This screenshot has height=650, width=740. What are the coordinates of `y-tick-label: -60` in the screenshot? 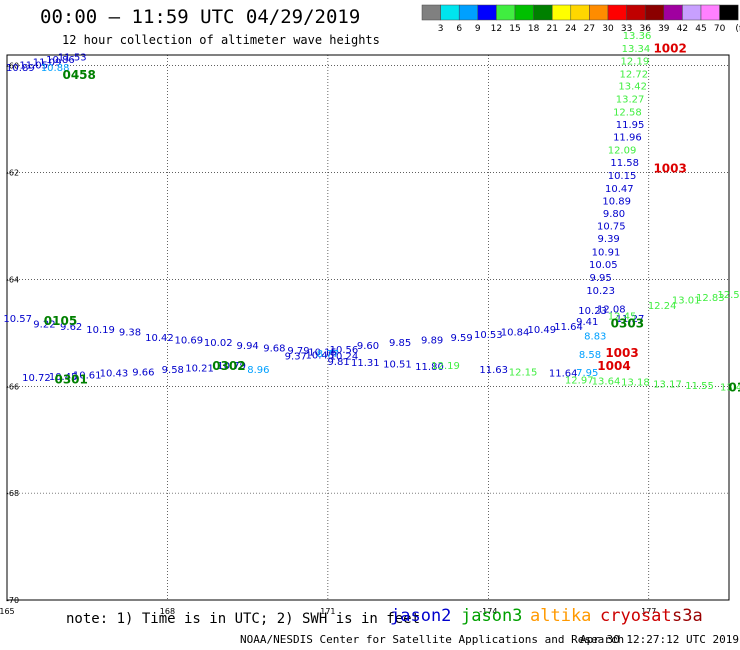 It's located at (12, 66).